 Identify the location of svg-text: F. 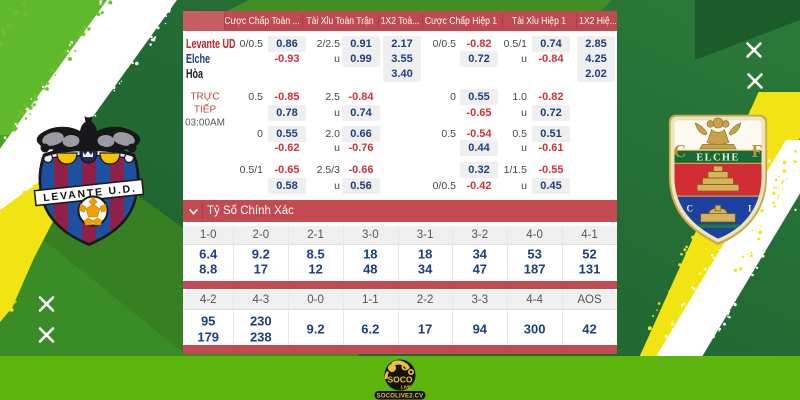
(757, 151).